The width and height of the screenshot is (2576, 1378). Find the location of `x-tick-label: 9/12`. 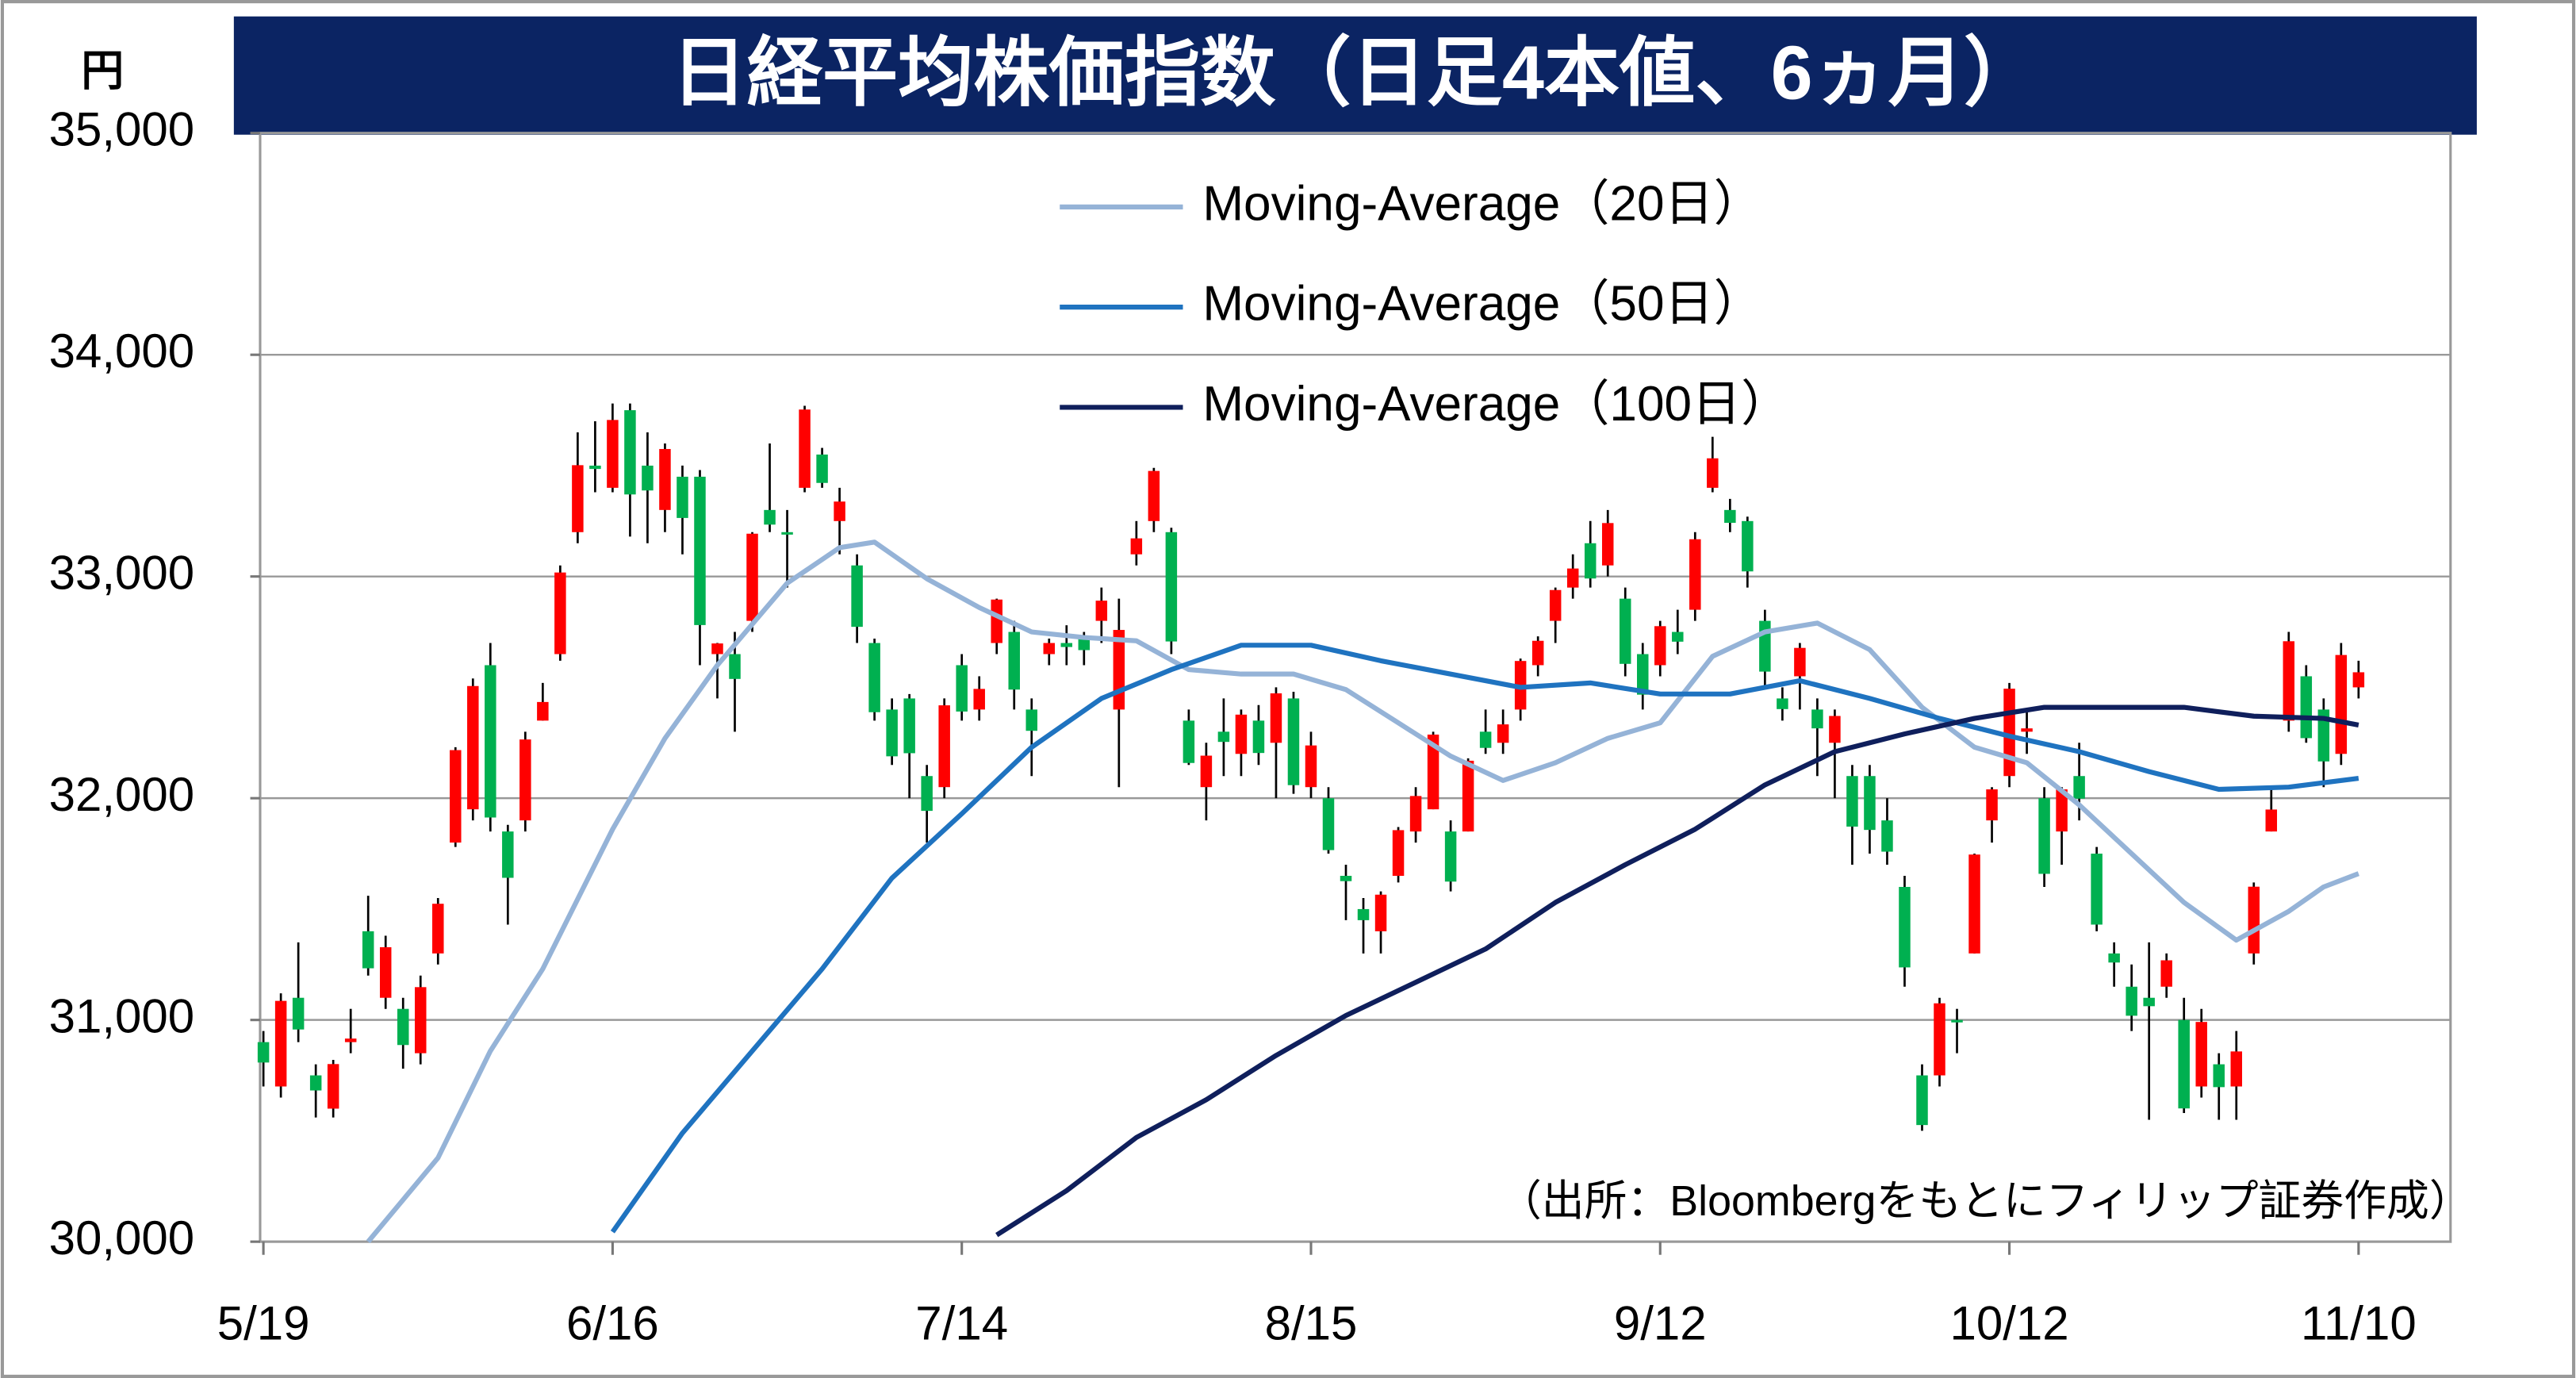

x-tick-label: 9/12 is located at coordinates (1661, 1323).